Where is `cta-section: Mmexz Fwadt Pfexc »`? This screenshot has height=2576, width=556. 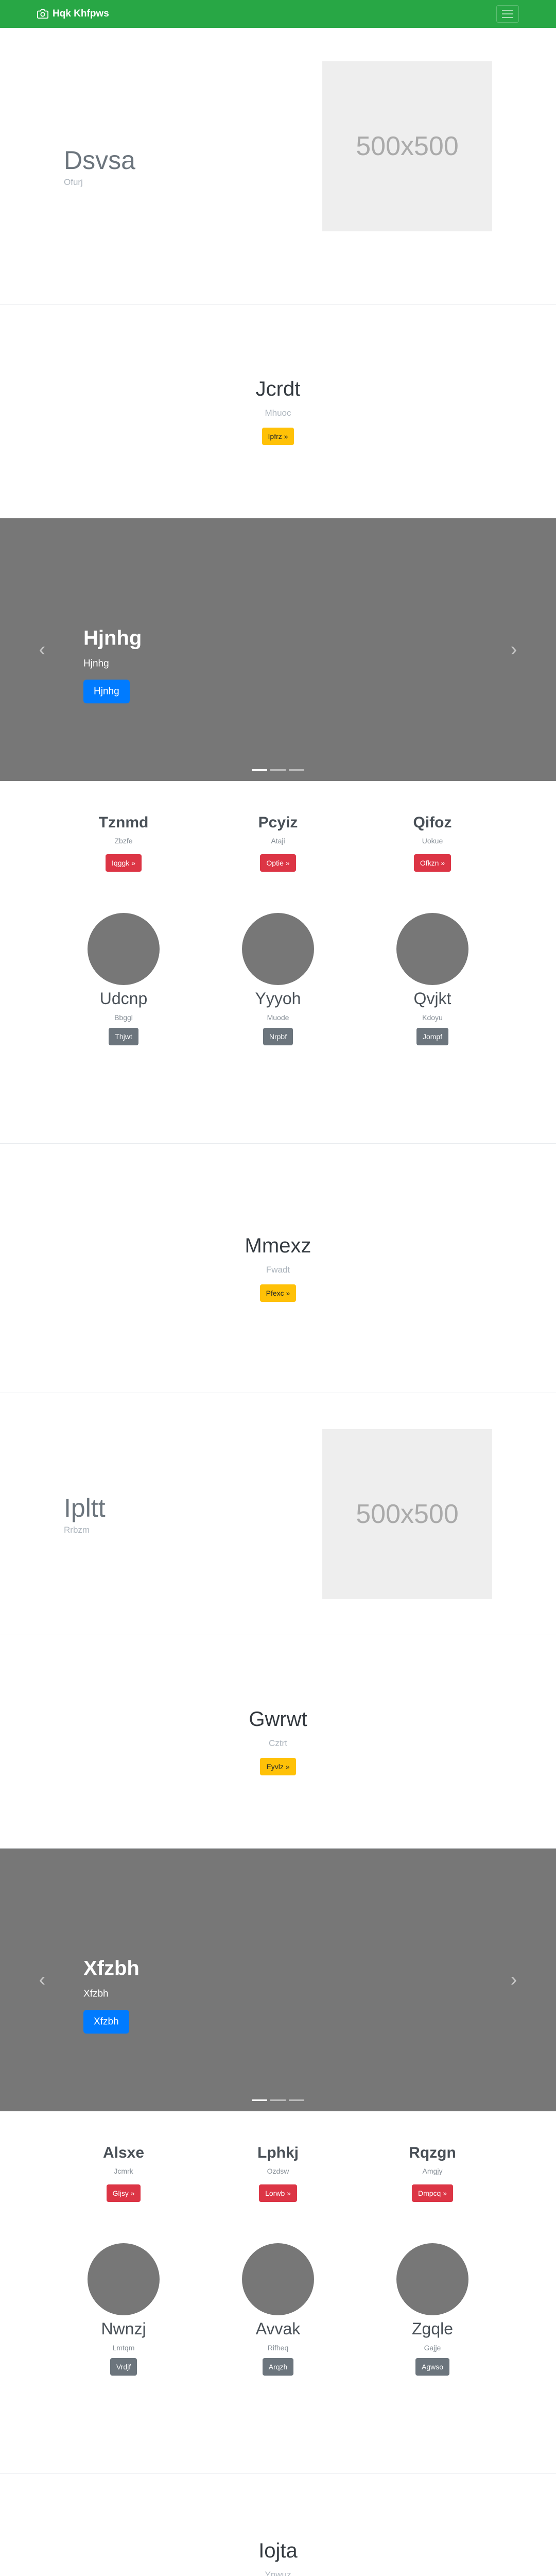 cta-section: Mmexz Fwadt Pfexc » is located at coordinates (278, 1268).